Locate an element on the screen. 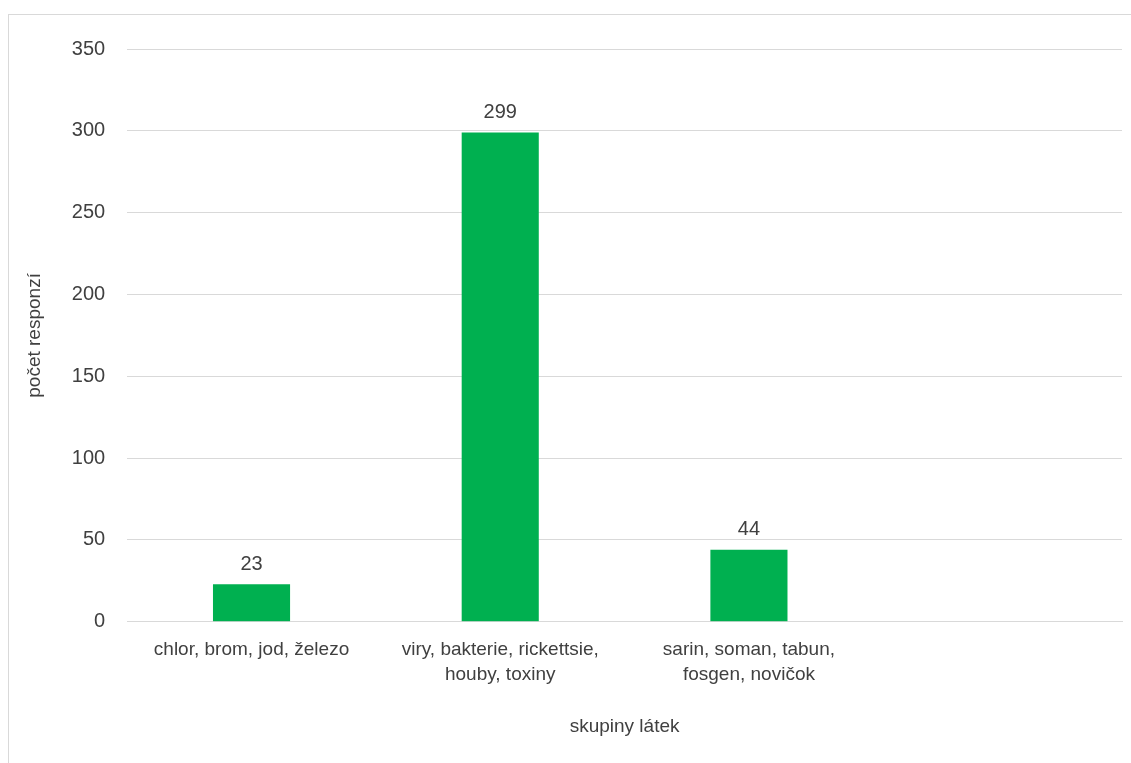 Image resolution: width=1131 pixels, height=763 pixels. y-axis-title: počet responzí is located at coordinates (33, 335).